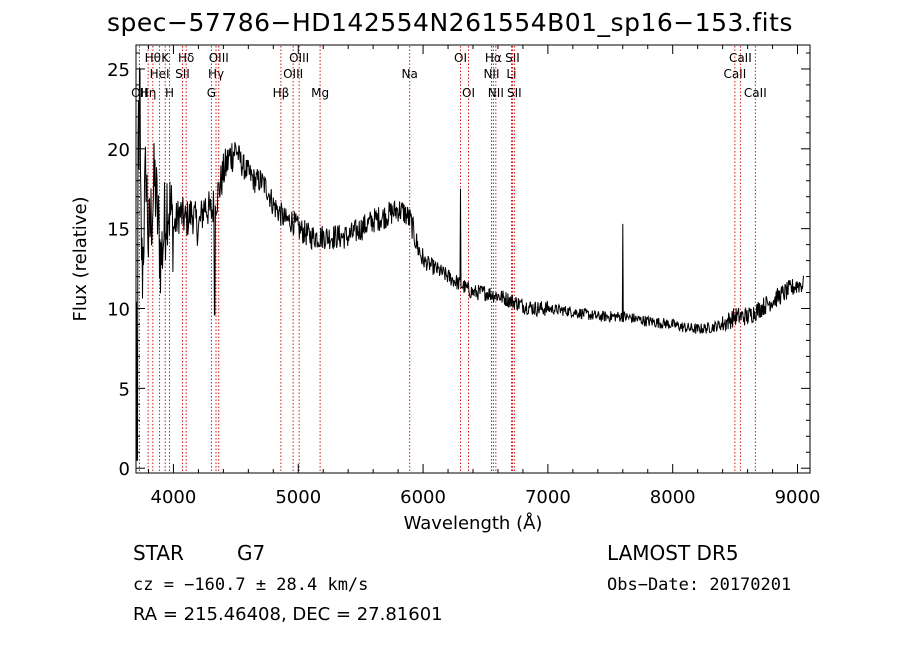 The height and width of the screenshot is (649, 900). What do you see at coordinates (174, 497) in the screenshot?
I see `x-tick-label: 4000` at bounding box center [174, 497].